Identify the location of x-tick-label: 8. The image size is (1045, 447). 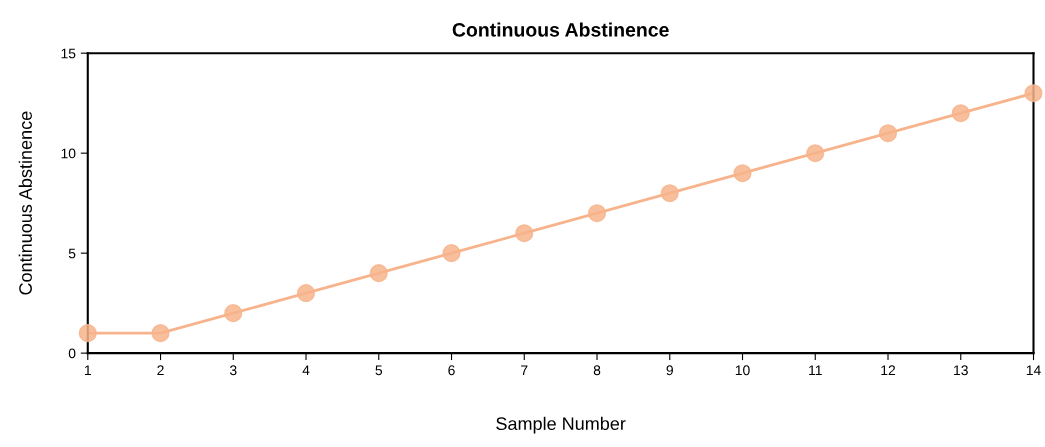
(597, 370).